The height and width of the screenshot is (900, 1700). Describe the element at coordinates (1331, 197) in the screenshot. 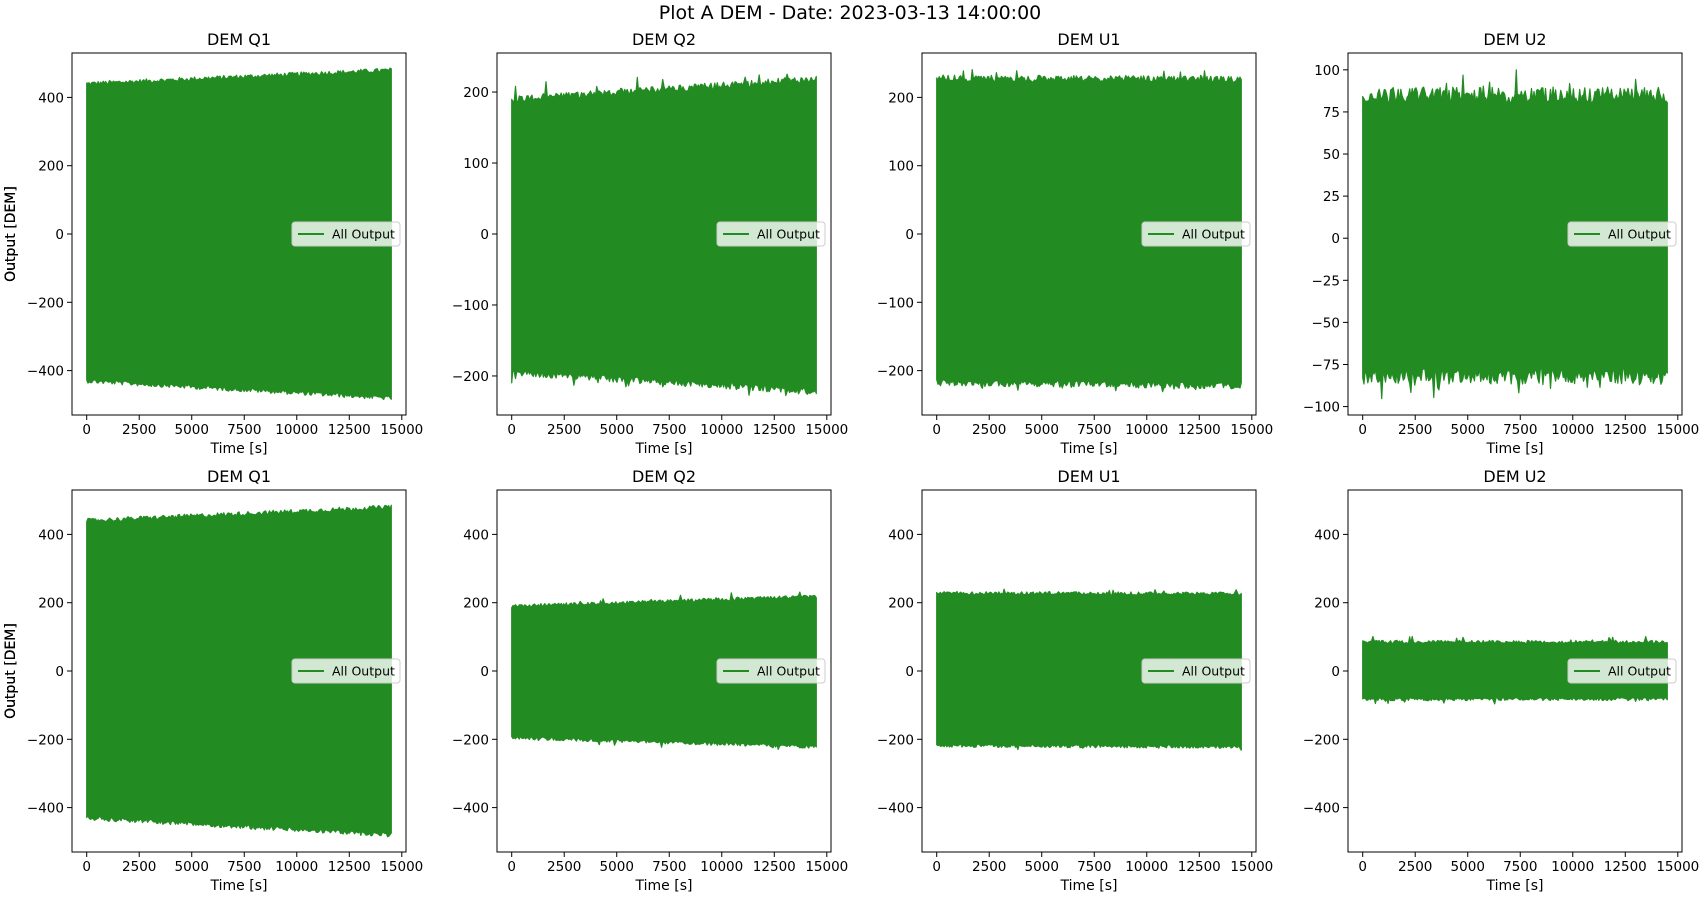

I see `y-tick-label: 25` at that location.